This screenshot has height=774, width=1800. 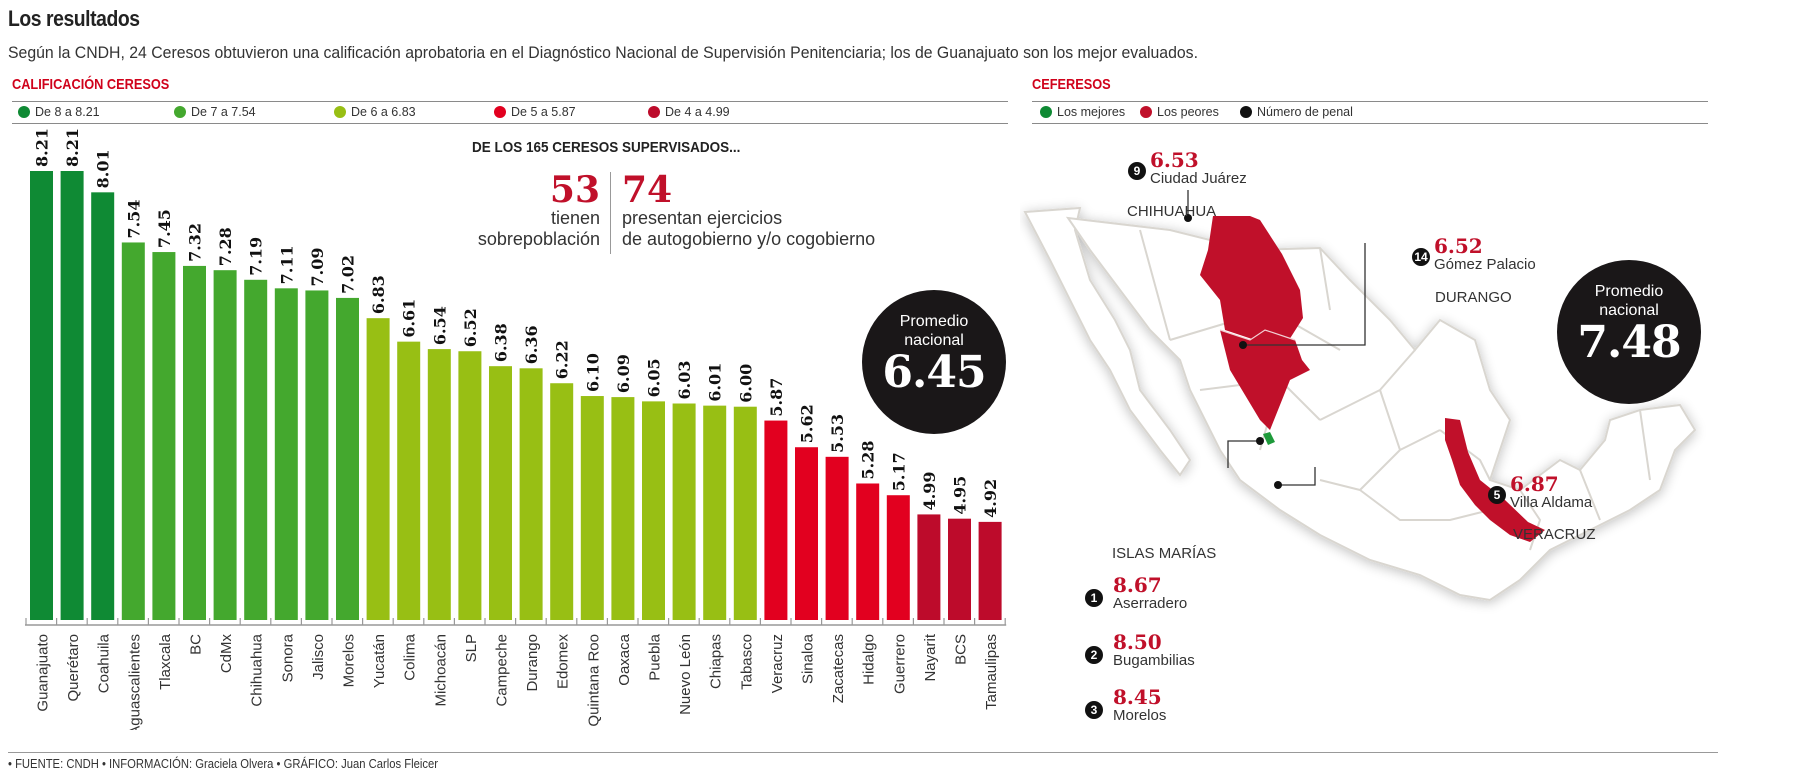 What do you see at coordinates (684, 511) in the screenshot?
I see `bar-nuevo-león` at bounding box center [684, 511].